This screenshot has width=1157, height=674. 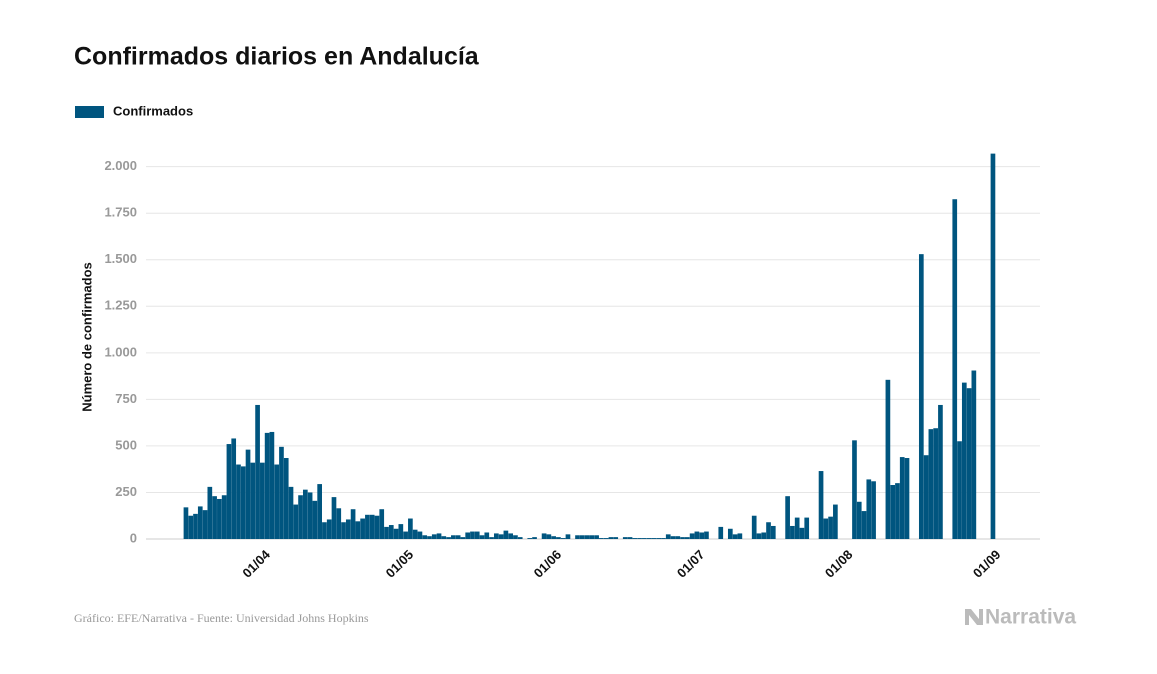 I want to click on y-tick-label: 500, so click(x=126, y=444).